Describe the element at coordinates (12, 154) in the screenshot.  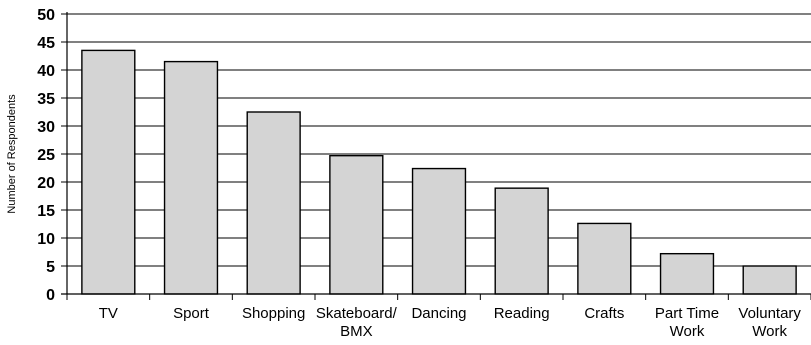
I see `y-axis-label: Number of Respondents` at that location.